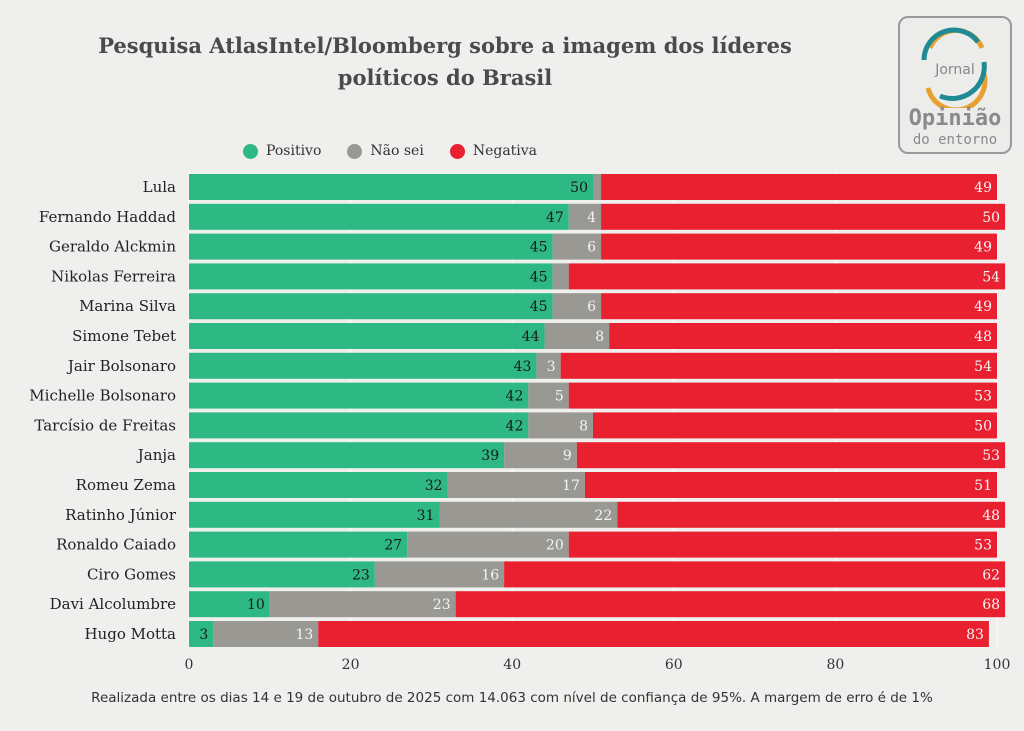  Describe the element at coordinates (991, 575) in the screenshot. I see `data-label: 62` at that location.